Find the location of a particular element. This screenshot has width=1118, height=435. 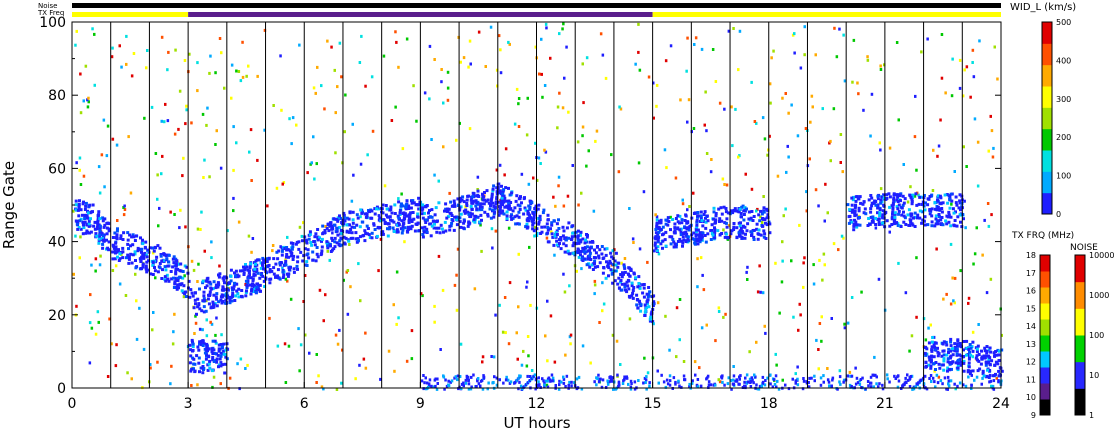

colorbar-swatch is located at coordinates (1045, 311).